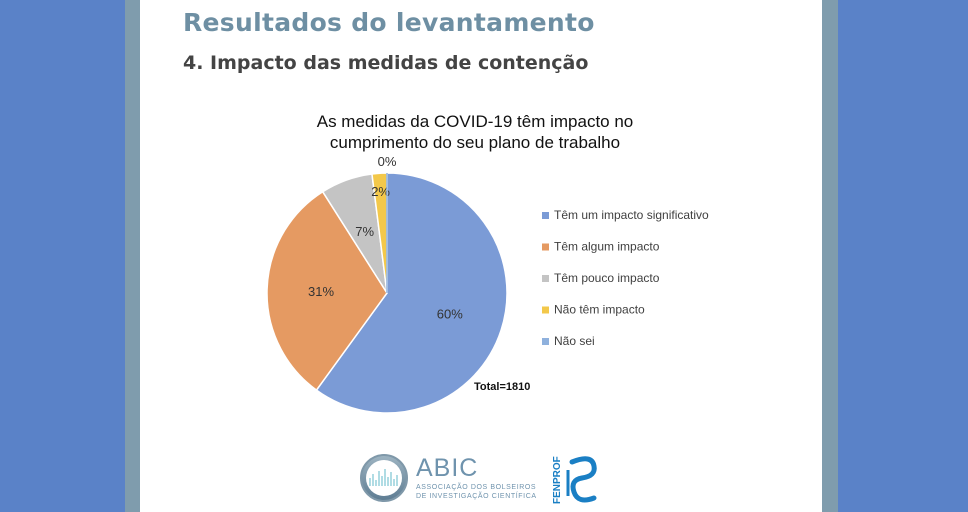  Describe the element at coordinates (386, 63) in the screenshot. I see `slide-subtitle: 4. Impacto das medidas de contenção` at that location.